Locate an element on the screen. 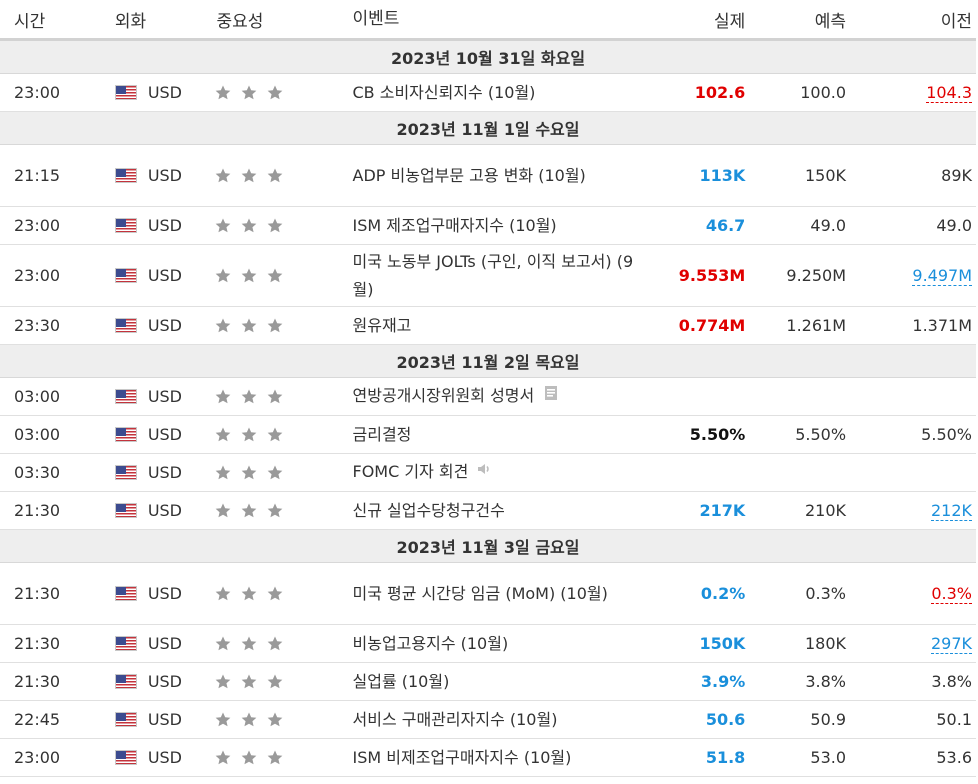 Image resolution: width=978 pixels, height=784 pixels. event-name-cell: ADP 비농업부문 고용 변화 (10월) is located at coordinates (503, 175).